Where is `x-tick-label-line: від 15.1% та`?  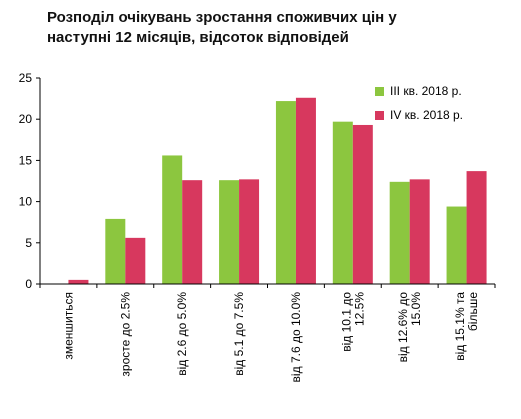 x-tick-label-line: від 15.1% та is located at coordinates (460, 326).